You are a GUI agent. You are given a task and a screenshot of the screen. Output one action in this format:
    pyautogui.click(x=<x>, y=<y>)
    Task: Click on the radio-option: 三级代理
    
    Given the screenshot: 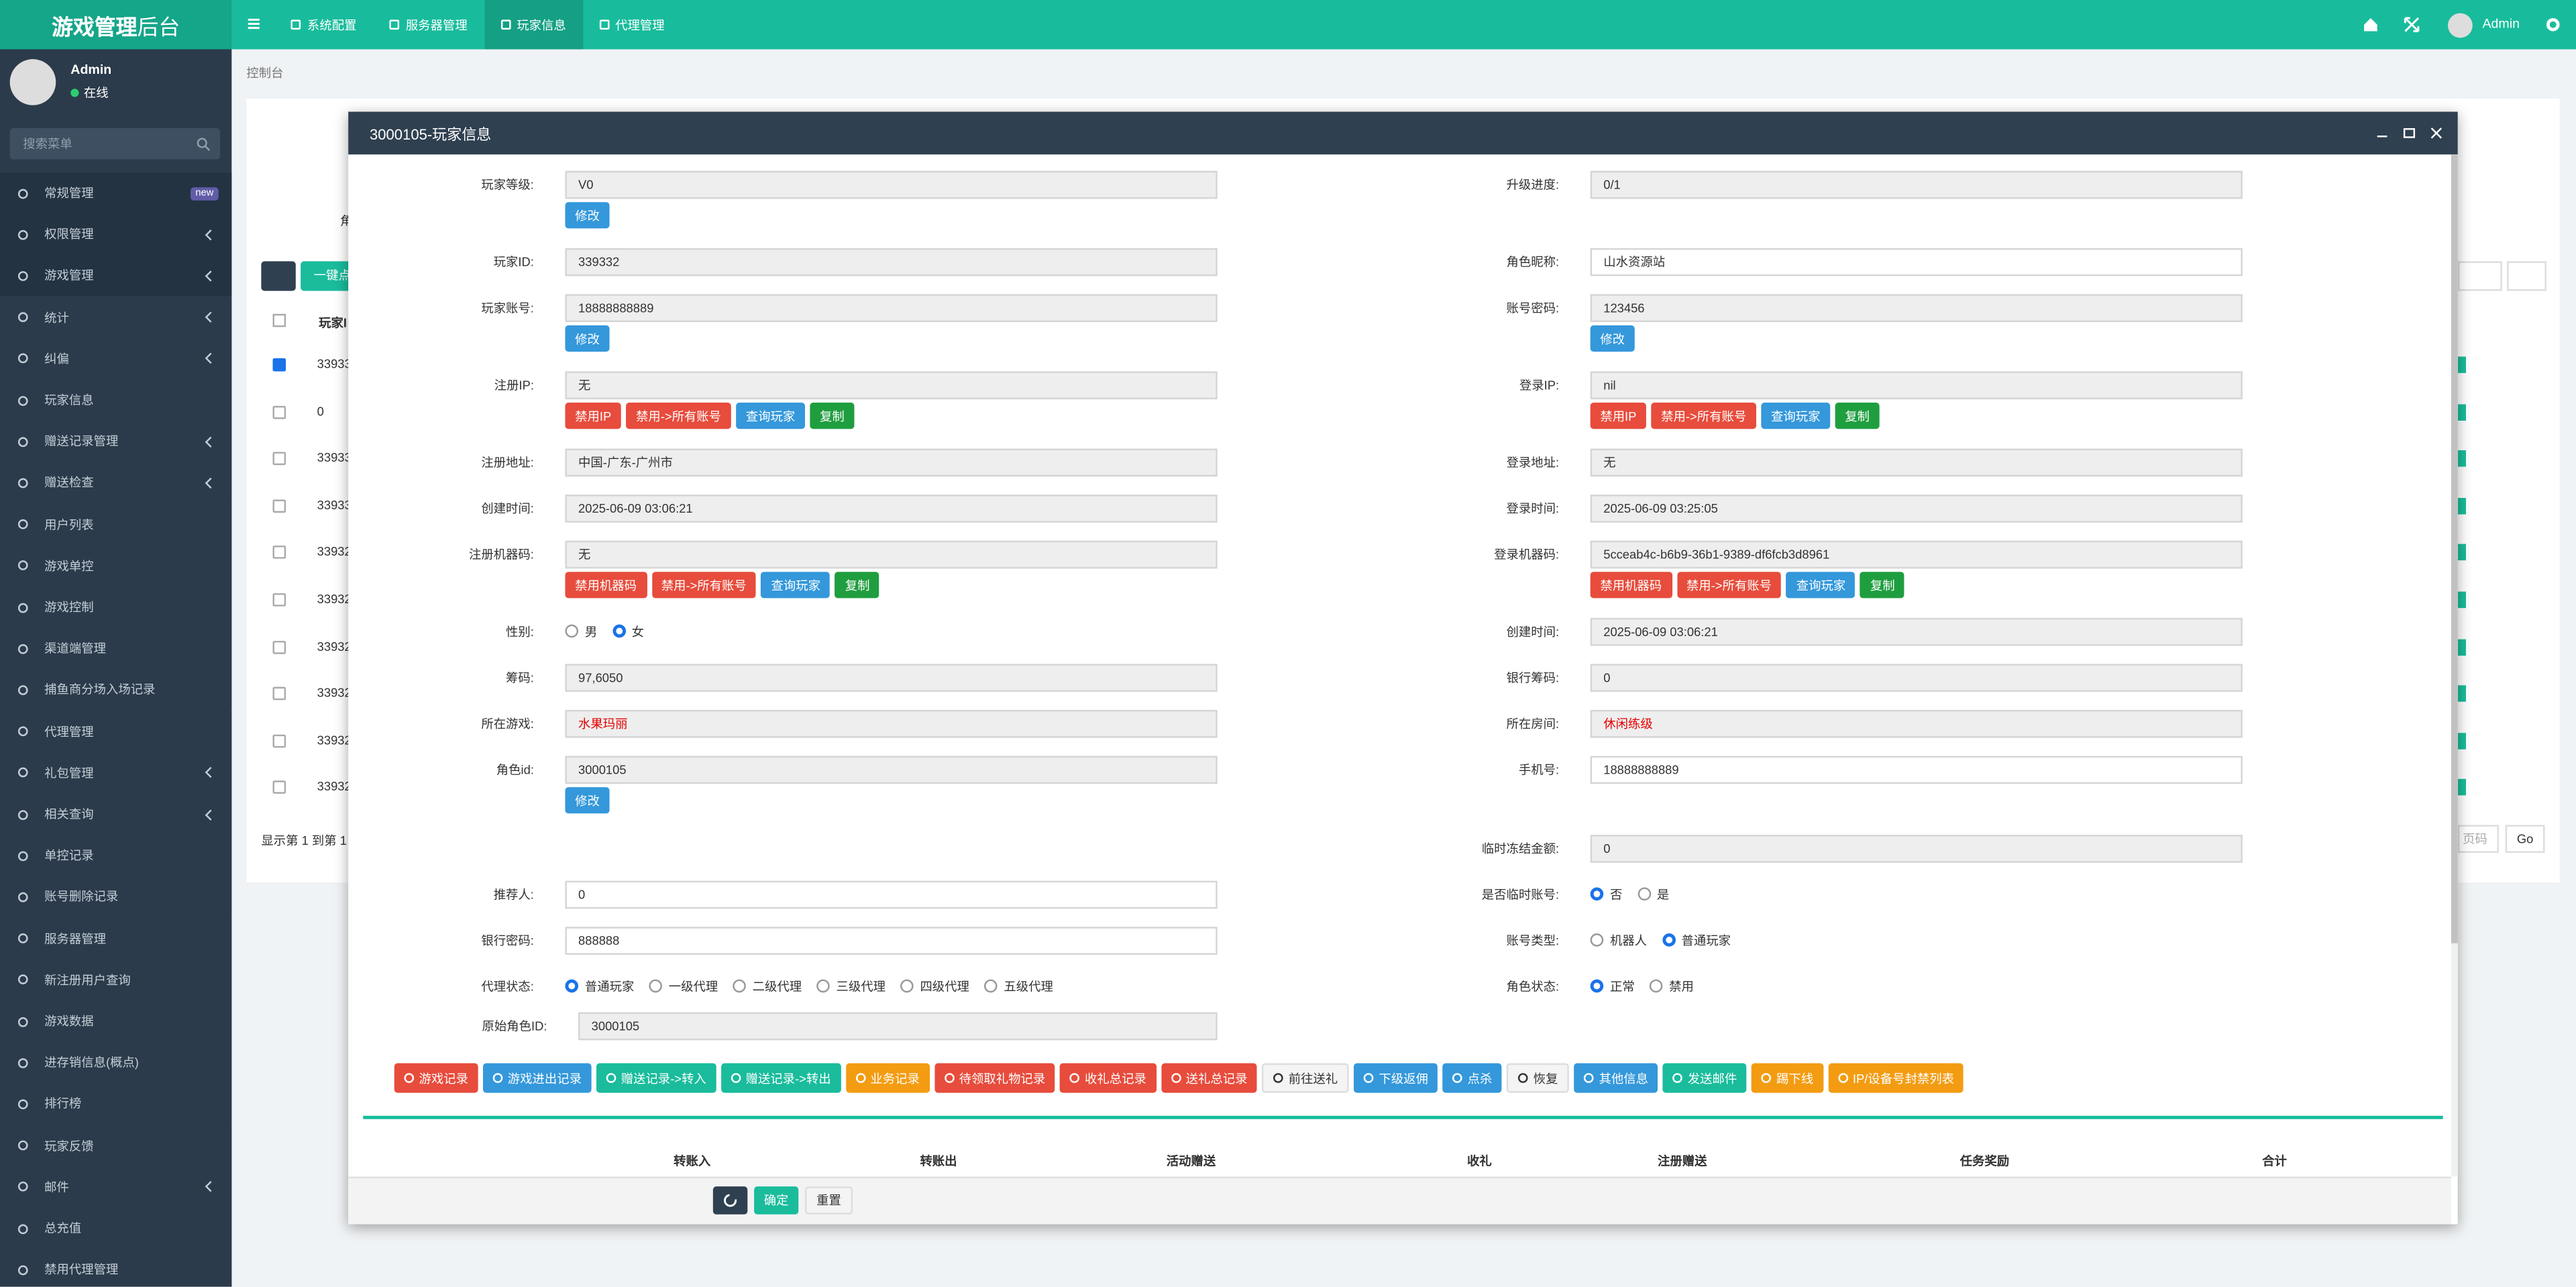 What is the action you would take?
    pyautogui.click(x=850, y=986)
    